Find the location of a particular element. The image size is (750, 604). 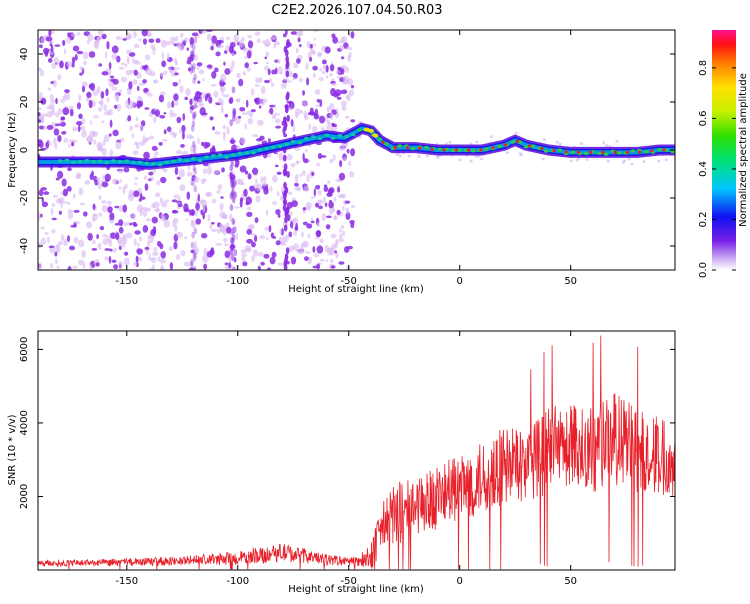

ridge-cyan-band is located at coordinates (356, 146).